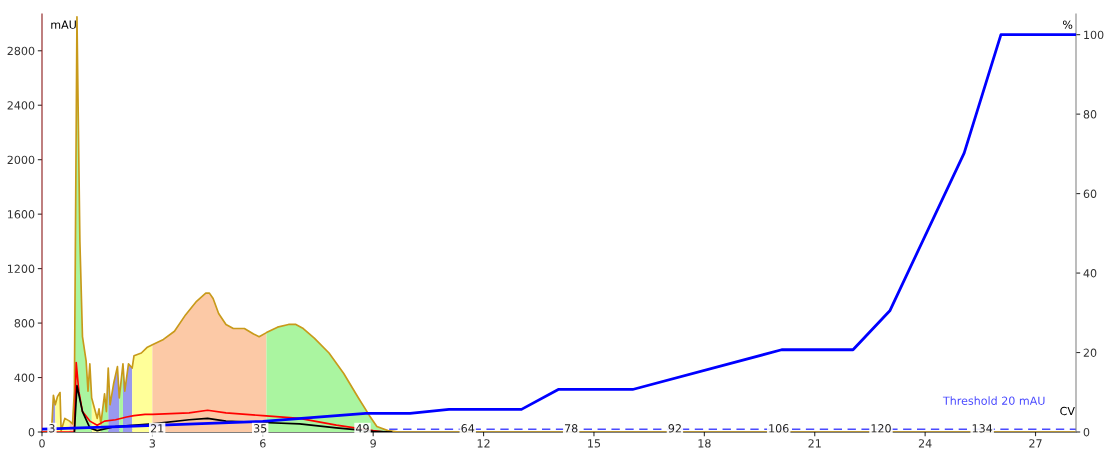 The image size is (1107, 449). I want to click on annotation: 49, so click(362, 428).